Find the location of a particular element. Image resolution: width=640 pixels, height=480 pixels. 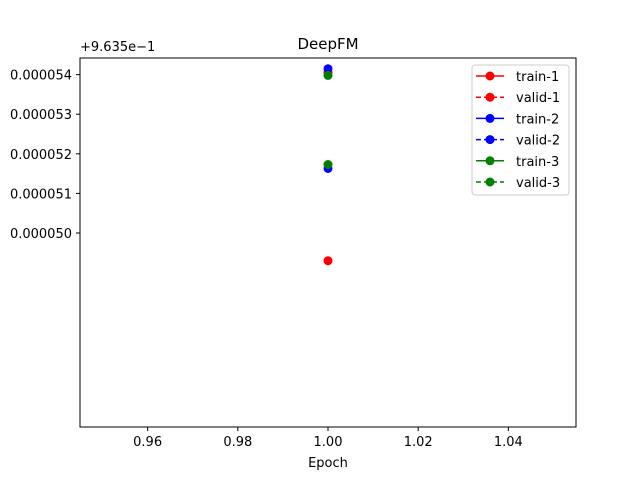

x-axis-label: Epoch is located at coordinates (328, 463).